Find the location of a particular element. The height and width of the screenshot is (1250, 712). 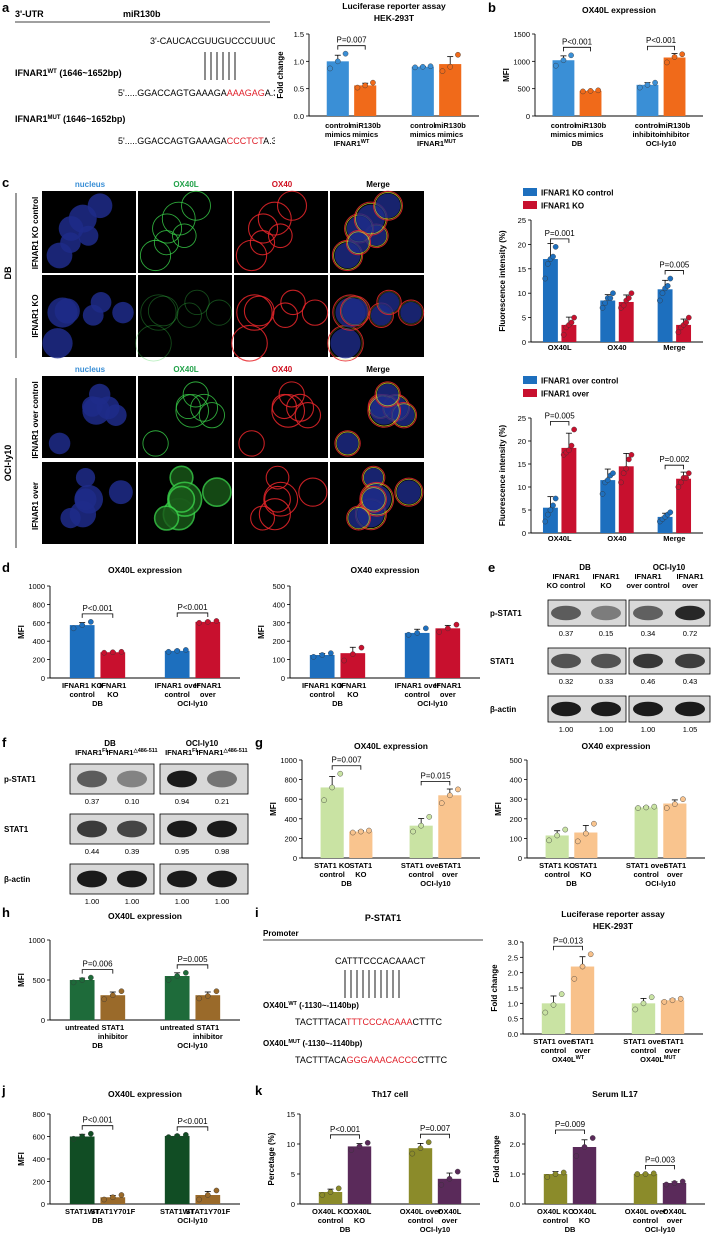

utr-label: 3'-UTR is located at coordinates (29, 14).